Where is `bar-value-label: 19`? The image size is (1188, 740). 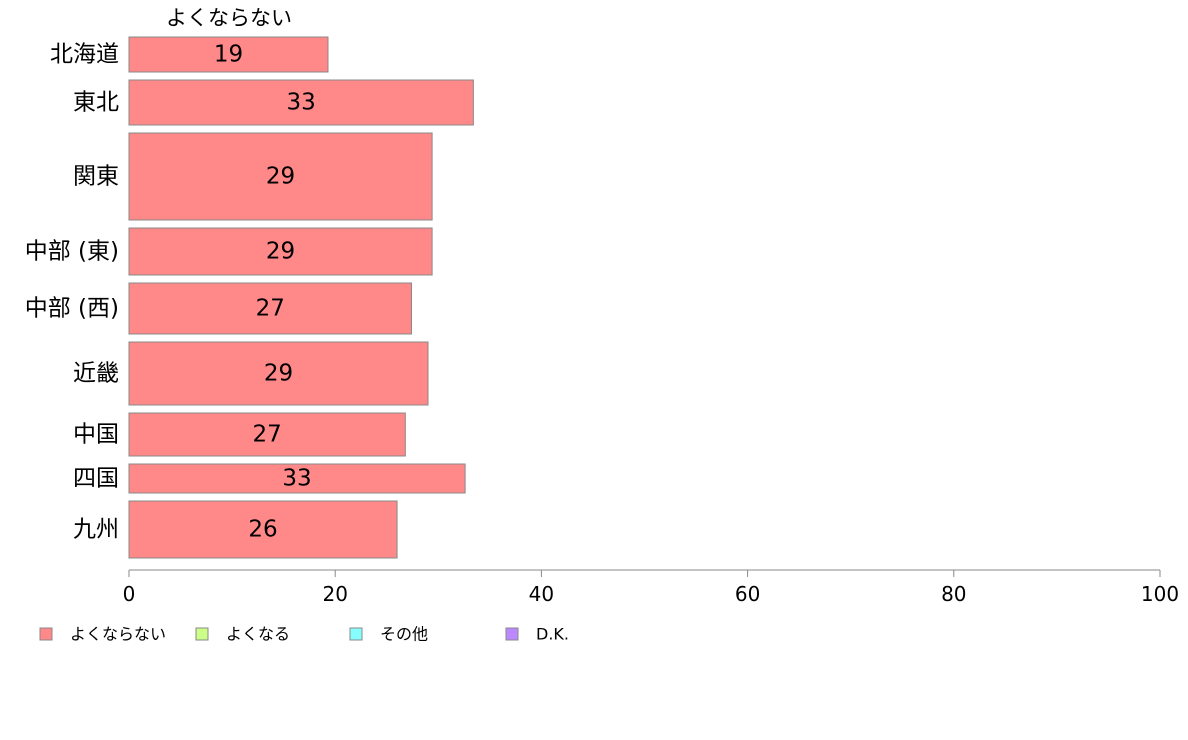
bar-value-label: 19 is located at coordinates (228, 55).